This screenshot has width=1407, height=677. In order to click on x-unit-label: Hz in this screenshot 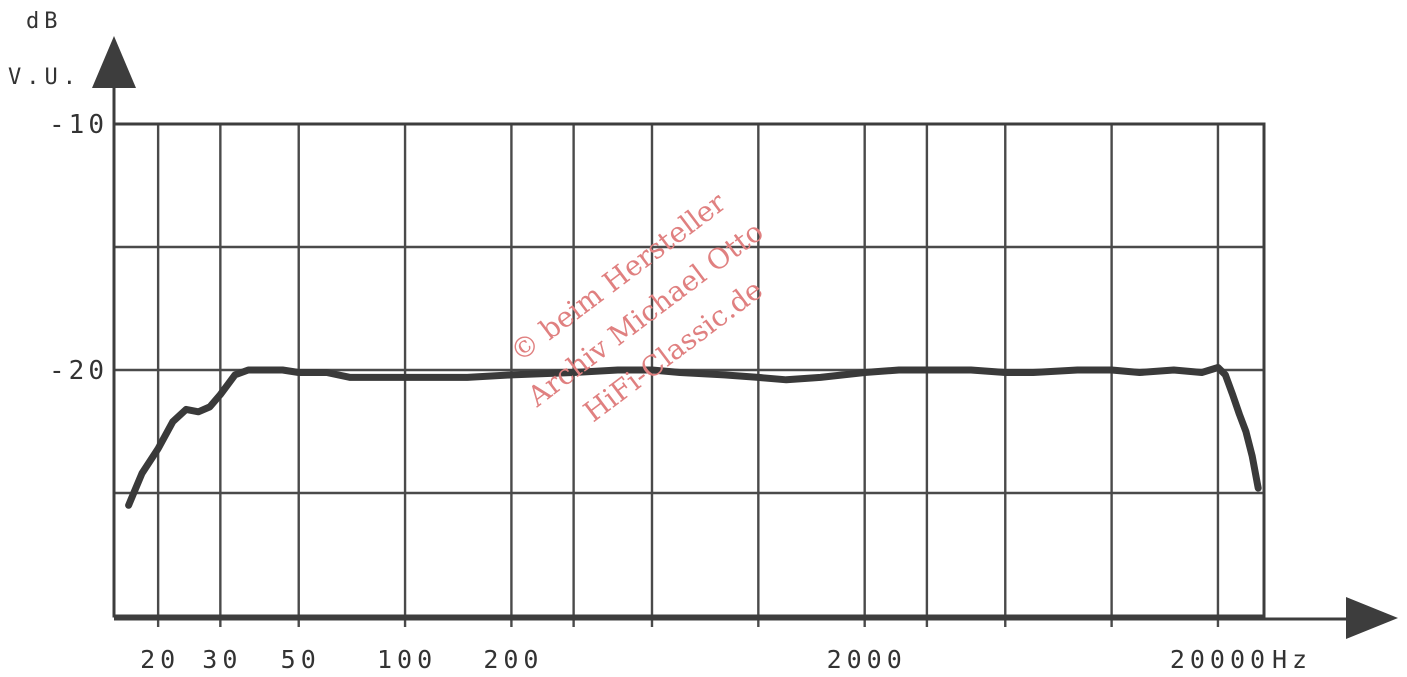, I will do `click(1292, 659)`.